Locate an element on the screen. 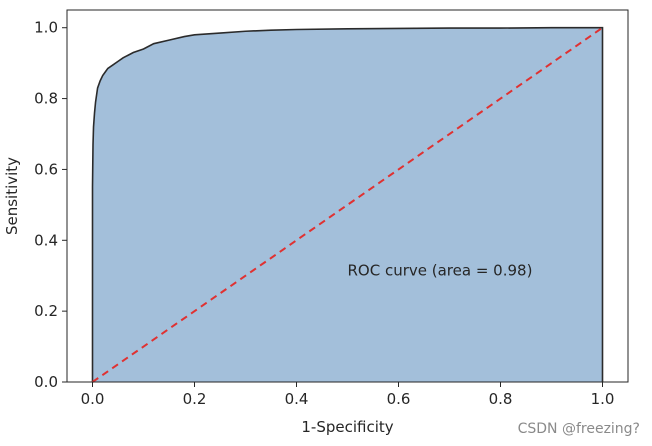 This screenshot has width=652, height=446. x-tick-label: 0.8 is located at coordinates (501, 399).